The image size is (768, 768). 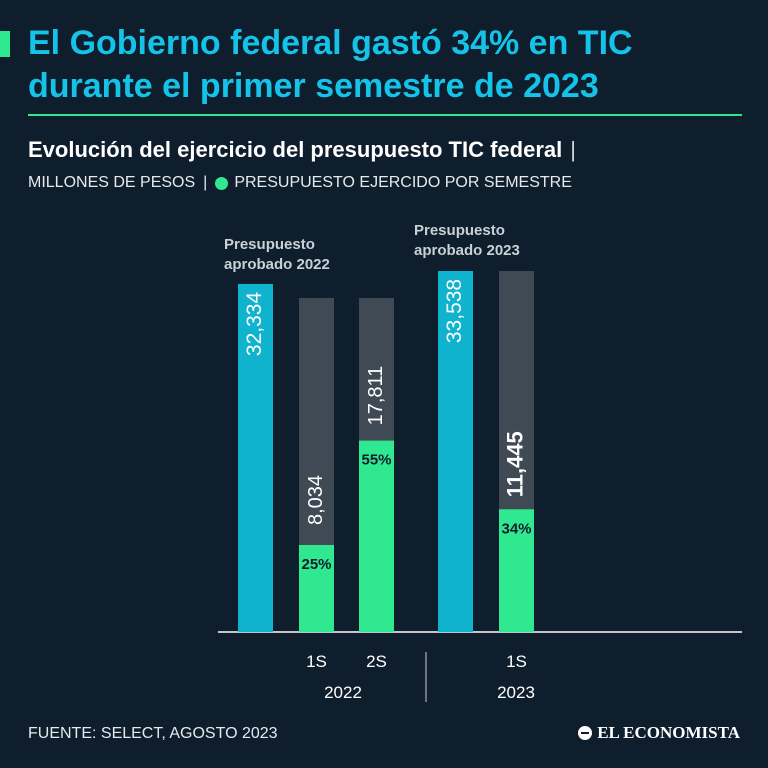 What do you see at coordinates (153, 733) in the screenshot?
I see `source-note: FUENTE: SELECT, AGOSTO 2023` at bounding box center [153, 733].